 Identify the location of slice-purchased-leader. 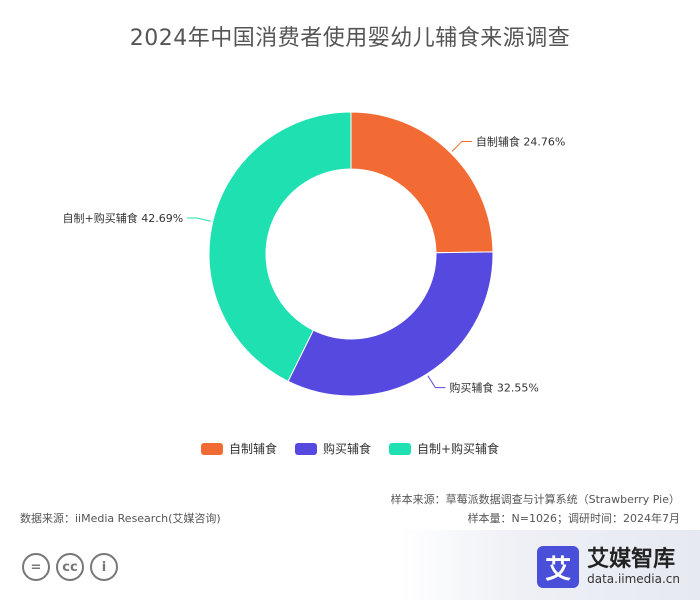
(436, 382).